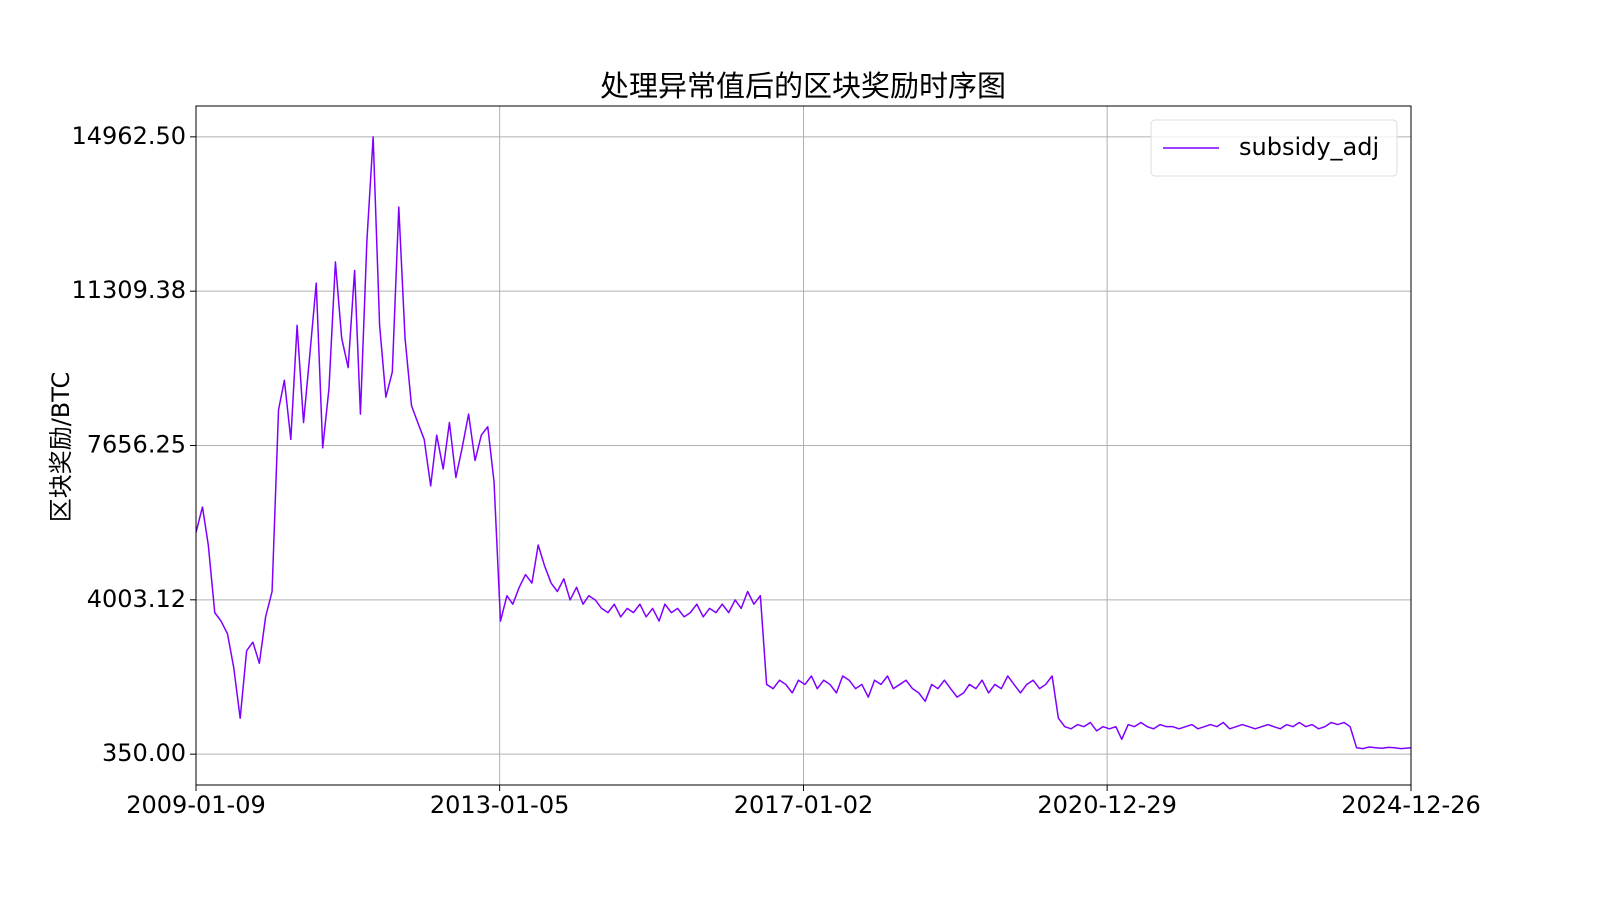  Describe the element at coordinates (61, 447) in the screenshot. I see `y-axis-label: 区块奖励/BTC` at that location.